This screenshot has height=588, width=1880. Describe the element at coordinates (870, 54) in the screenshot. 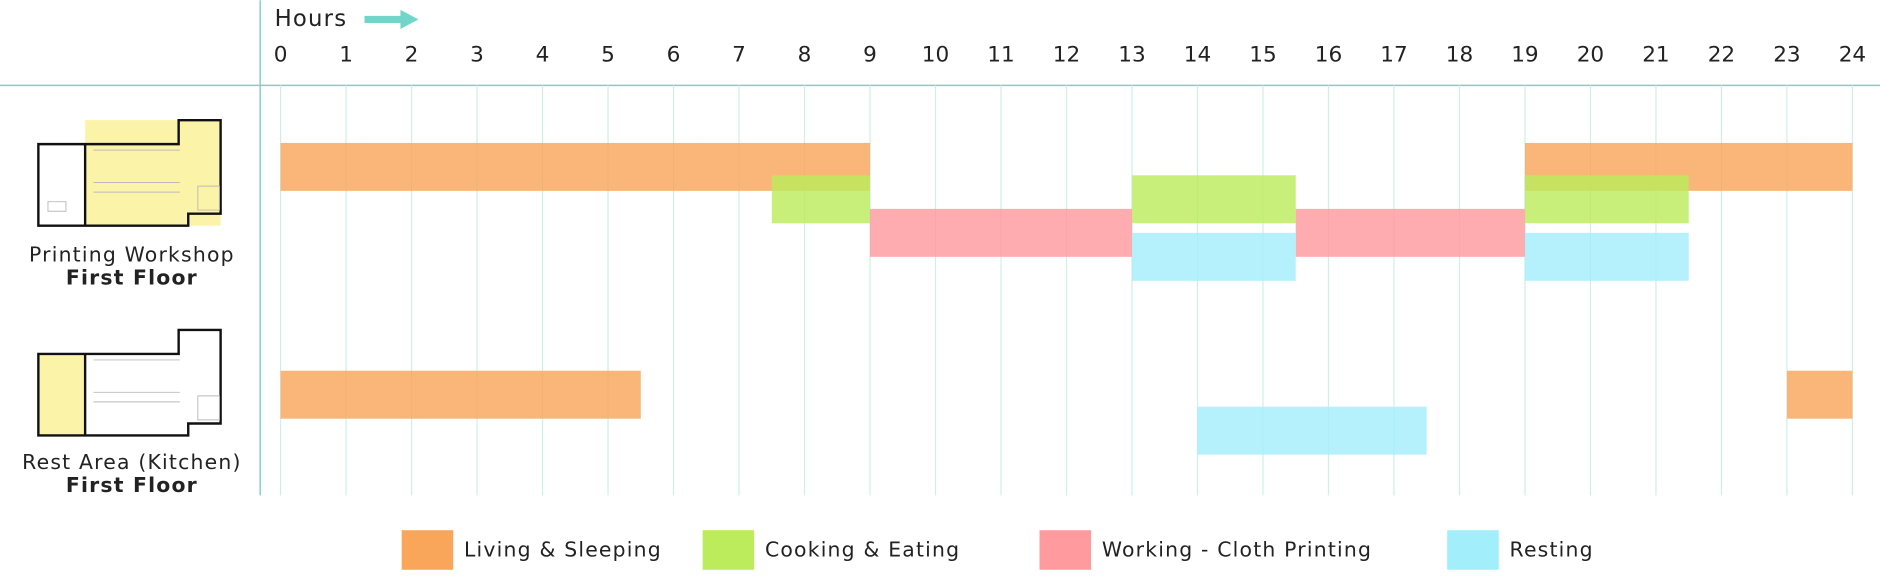

I see `x-tick-label: 9` at that location.